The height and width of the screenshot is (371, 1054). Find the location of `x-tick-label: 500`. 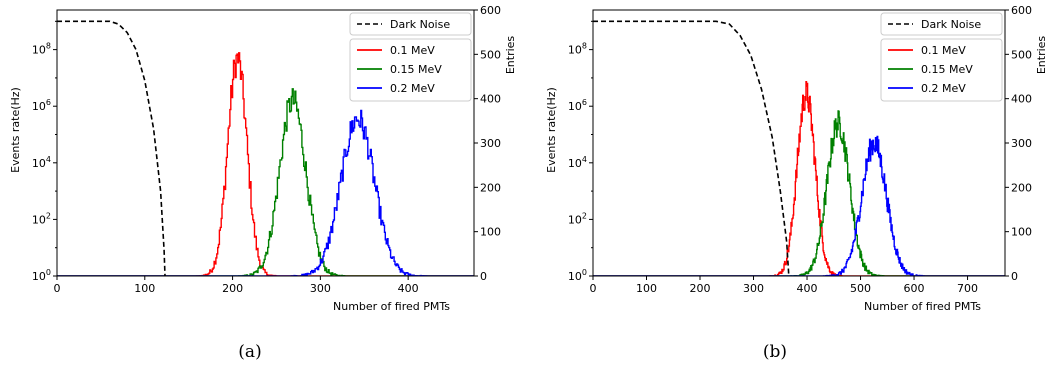

x-tick-label: 500 is located at coordinates (860, 288).